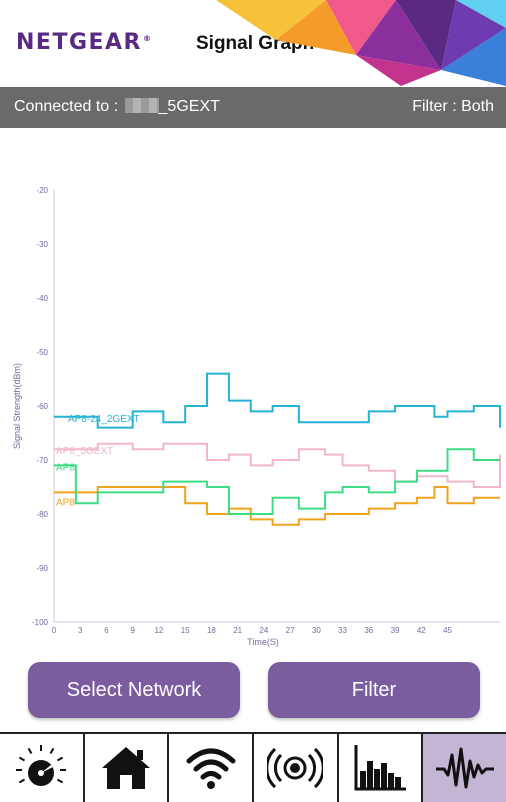  Describe the element at coordinates (421, 630) in the screenshot. I see `x-tick-label: 42` at that location.